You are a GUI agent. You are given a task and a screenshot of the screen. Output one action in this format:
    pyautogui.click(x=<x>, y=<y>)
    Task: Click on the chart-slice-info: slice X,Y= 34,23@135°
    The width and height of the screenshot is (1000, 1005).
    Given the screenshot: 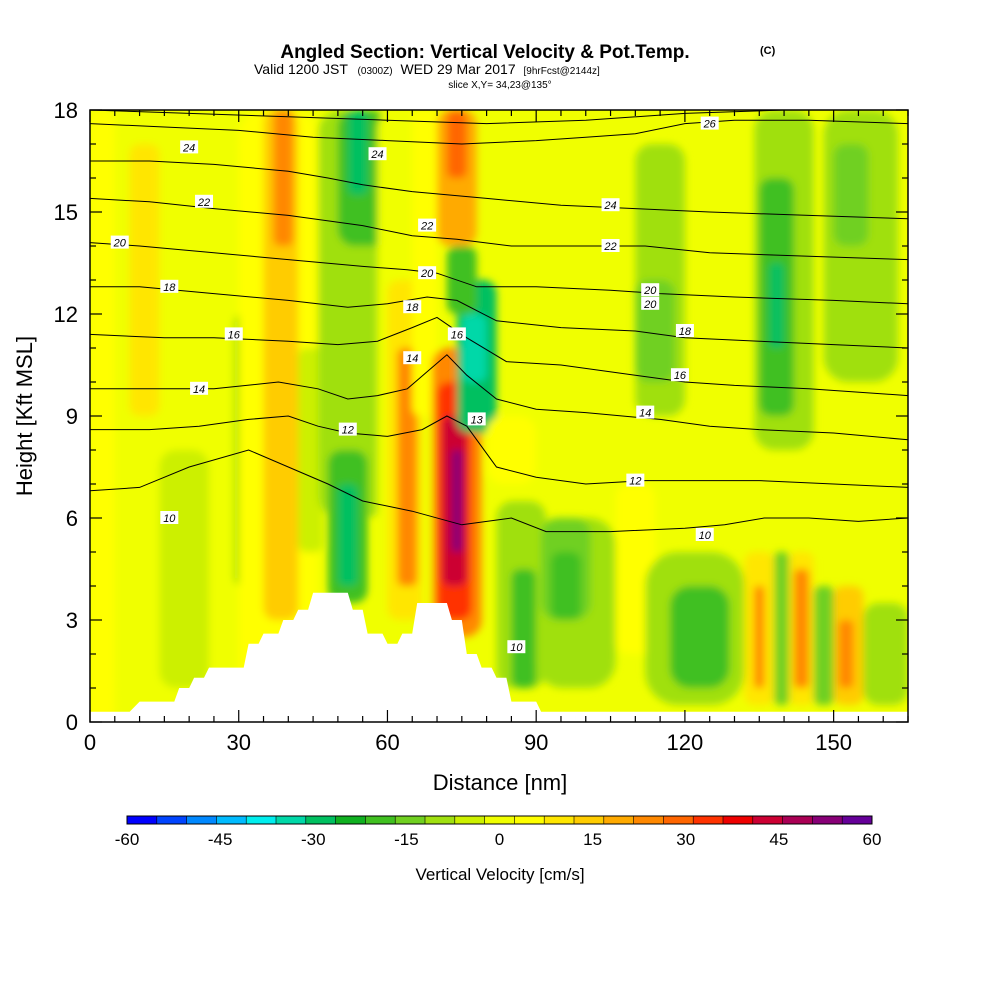 What is the action you would take?
    pyautogui.click(x=499, y=85)
    